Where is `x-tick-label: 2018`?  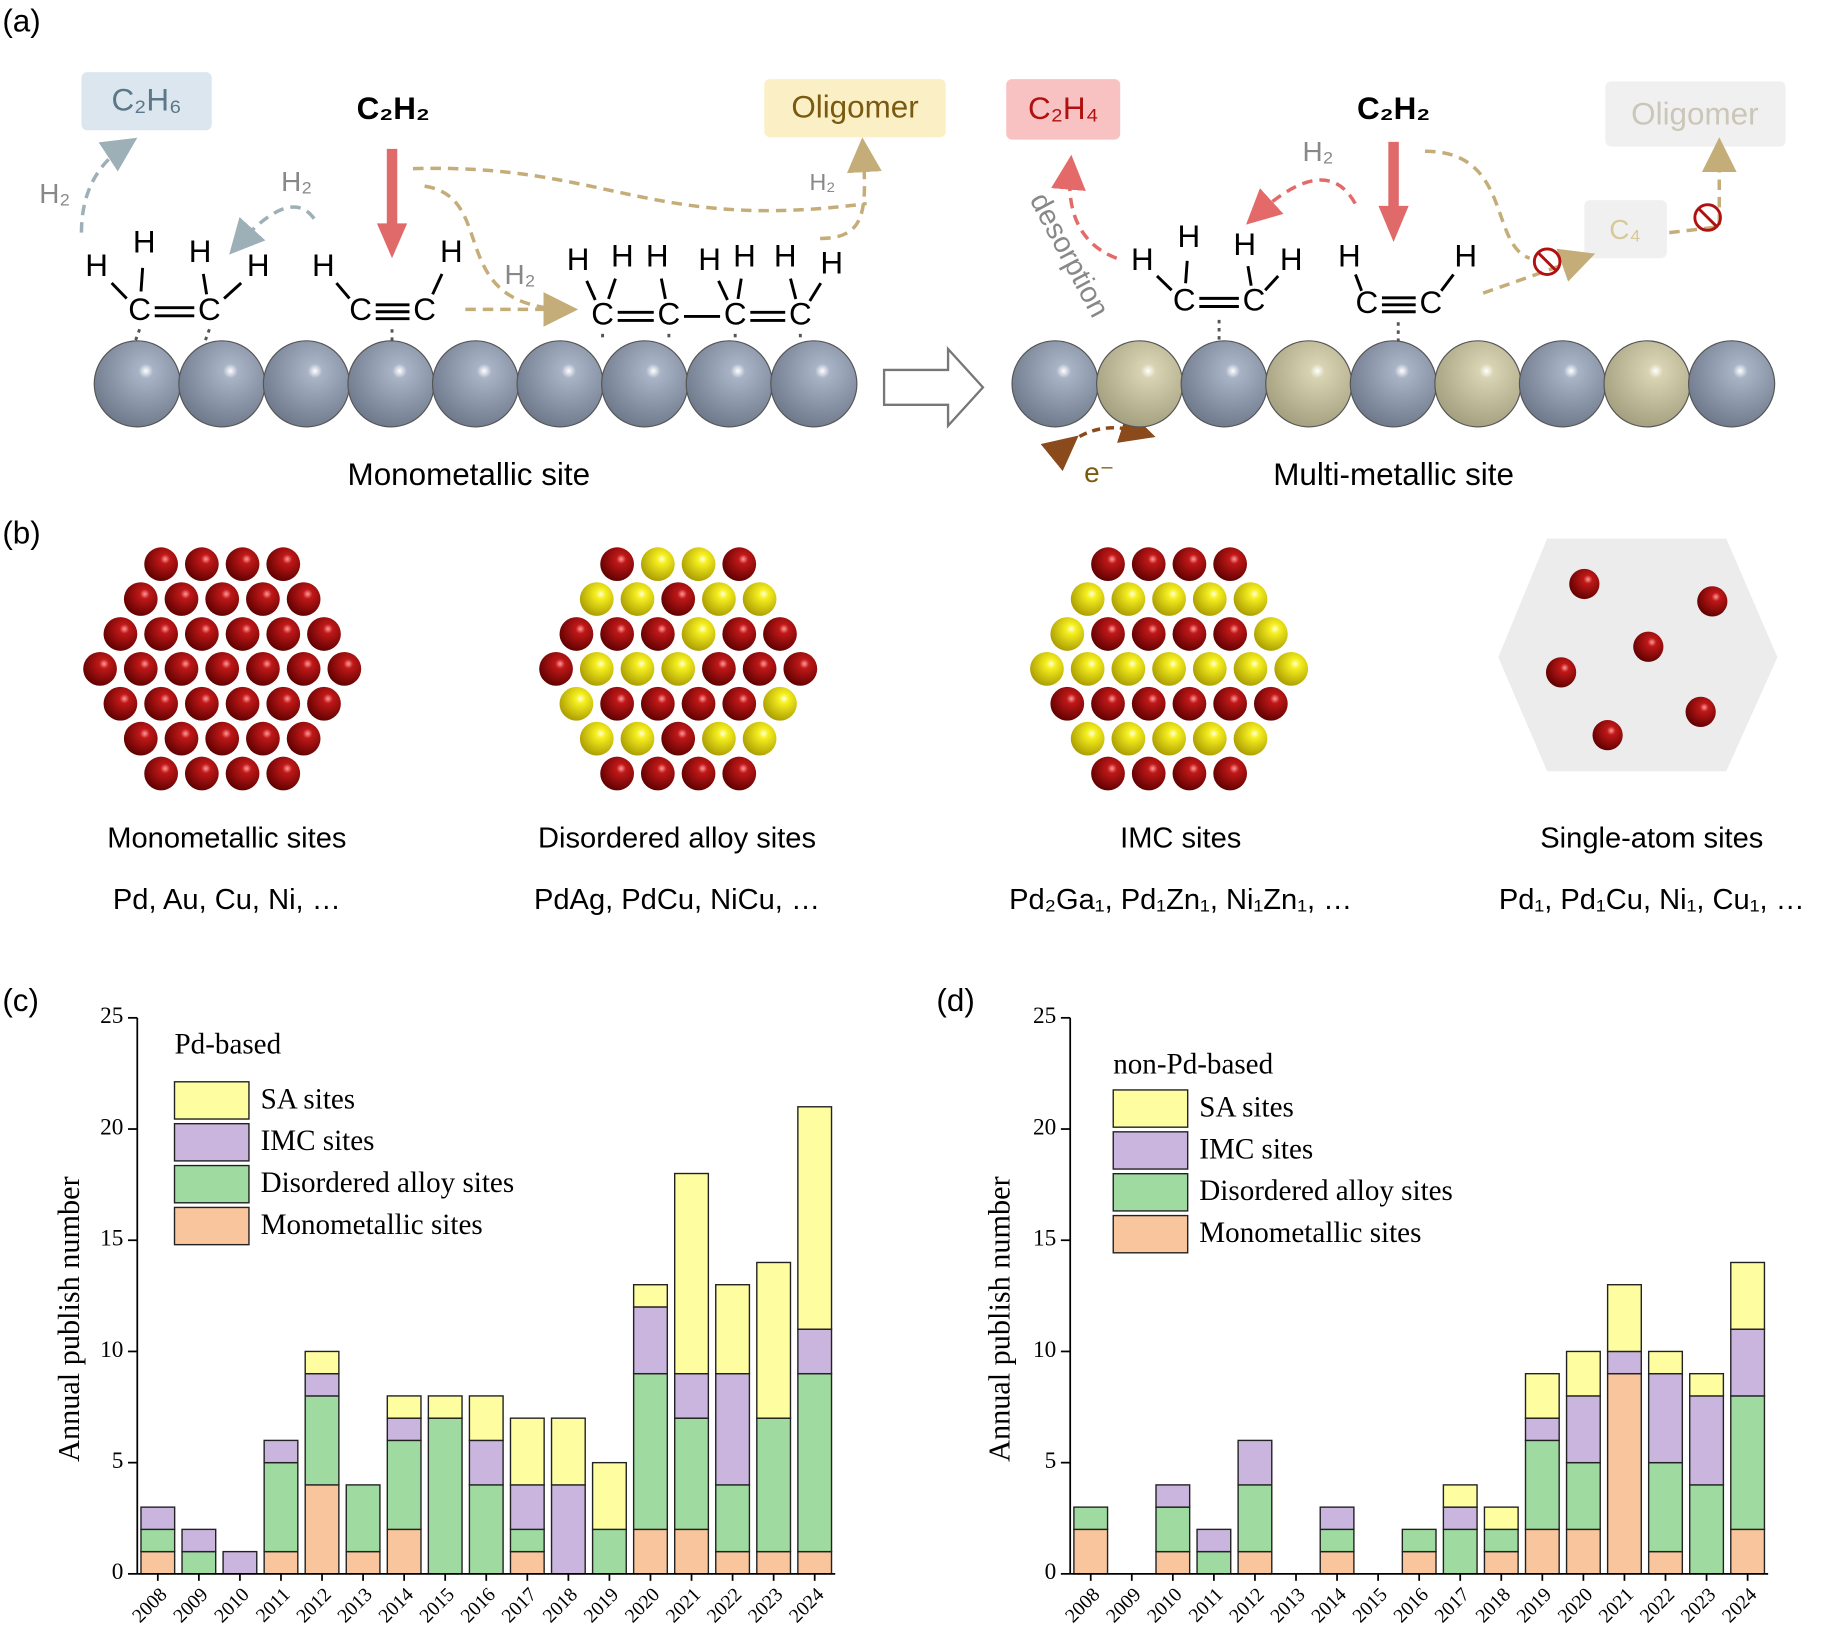 x-tick-label: 2018 is located at coordinates (1493, 1606).